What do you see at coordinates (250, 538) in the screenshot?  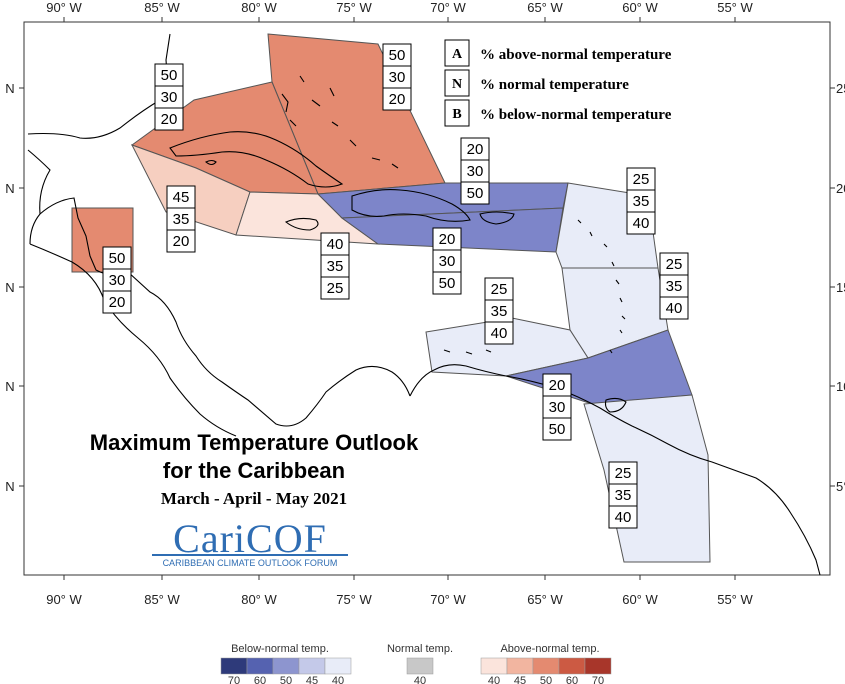 I see `logo-wordmark: CariCOF` at bounding box center [250, 538].